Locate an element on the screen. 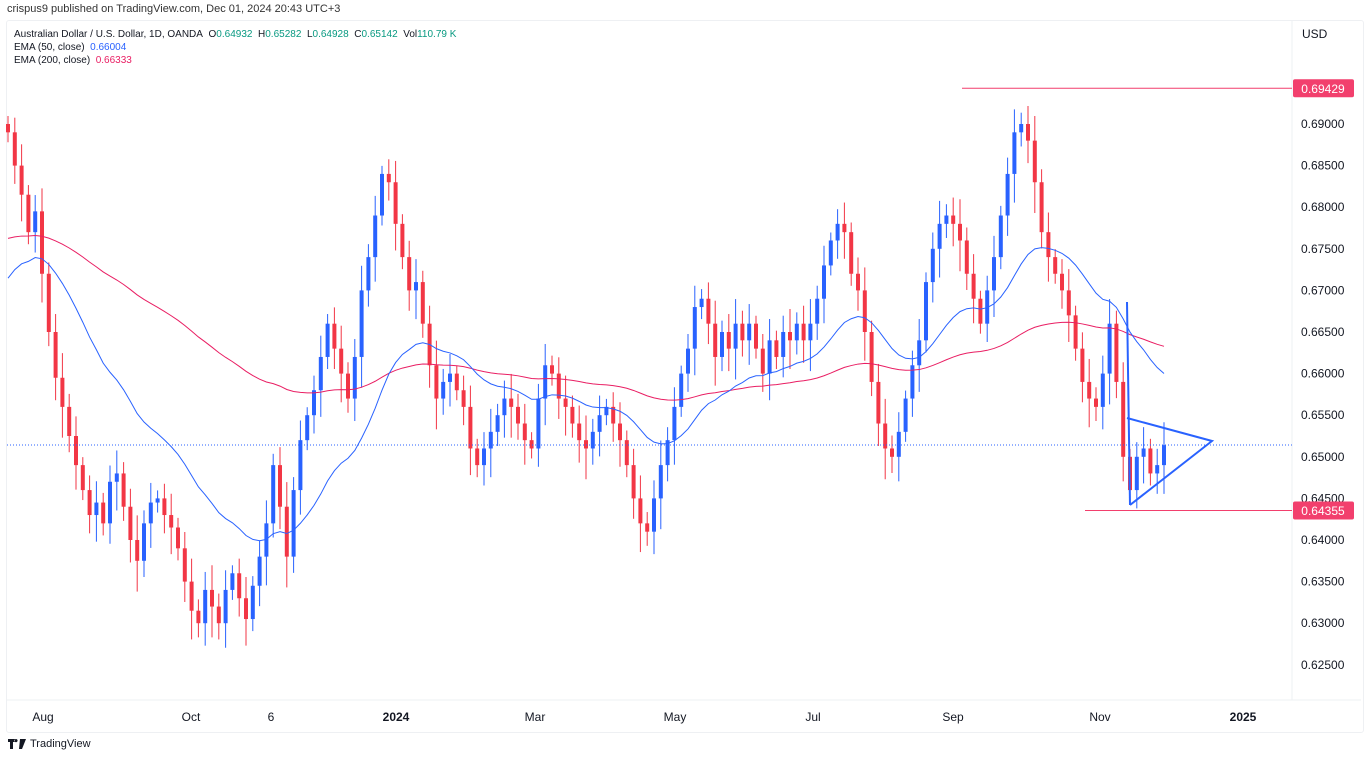  brand-name: TradingView is located at coordinates (60, 744).